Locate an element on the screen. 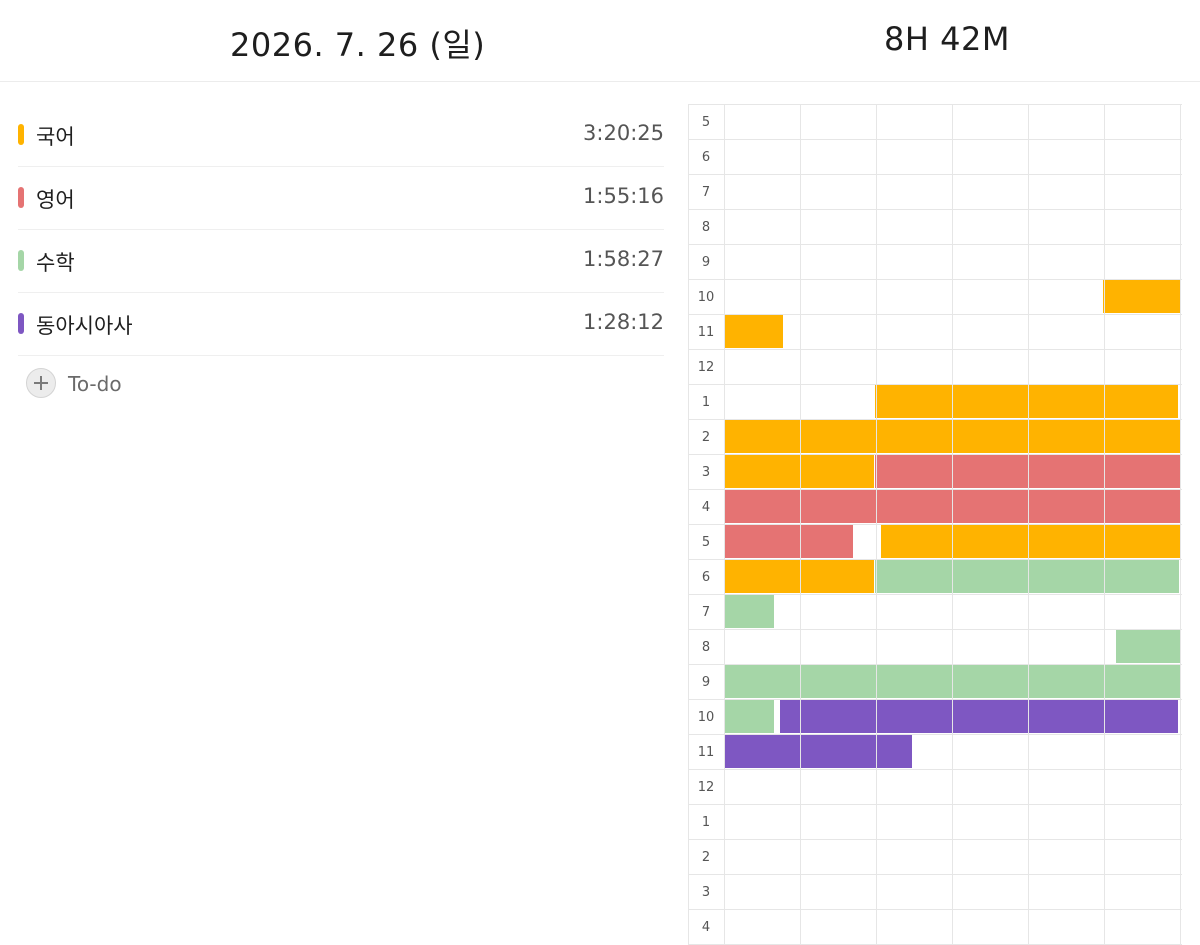  subject-name: 영어 is located at coordinates (55, 200).